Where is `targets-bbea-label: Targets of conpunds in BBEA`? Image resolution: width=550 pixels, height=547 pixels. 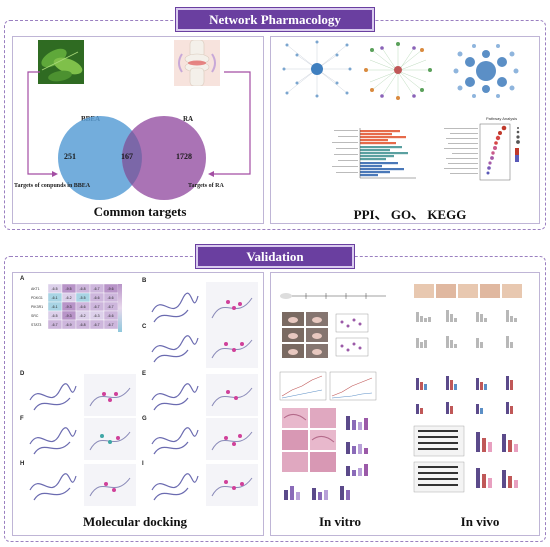
targets-bbea-label: Targets of conpunds in BBEA is located at coordinates (52, 186).